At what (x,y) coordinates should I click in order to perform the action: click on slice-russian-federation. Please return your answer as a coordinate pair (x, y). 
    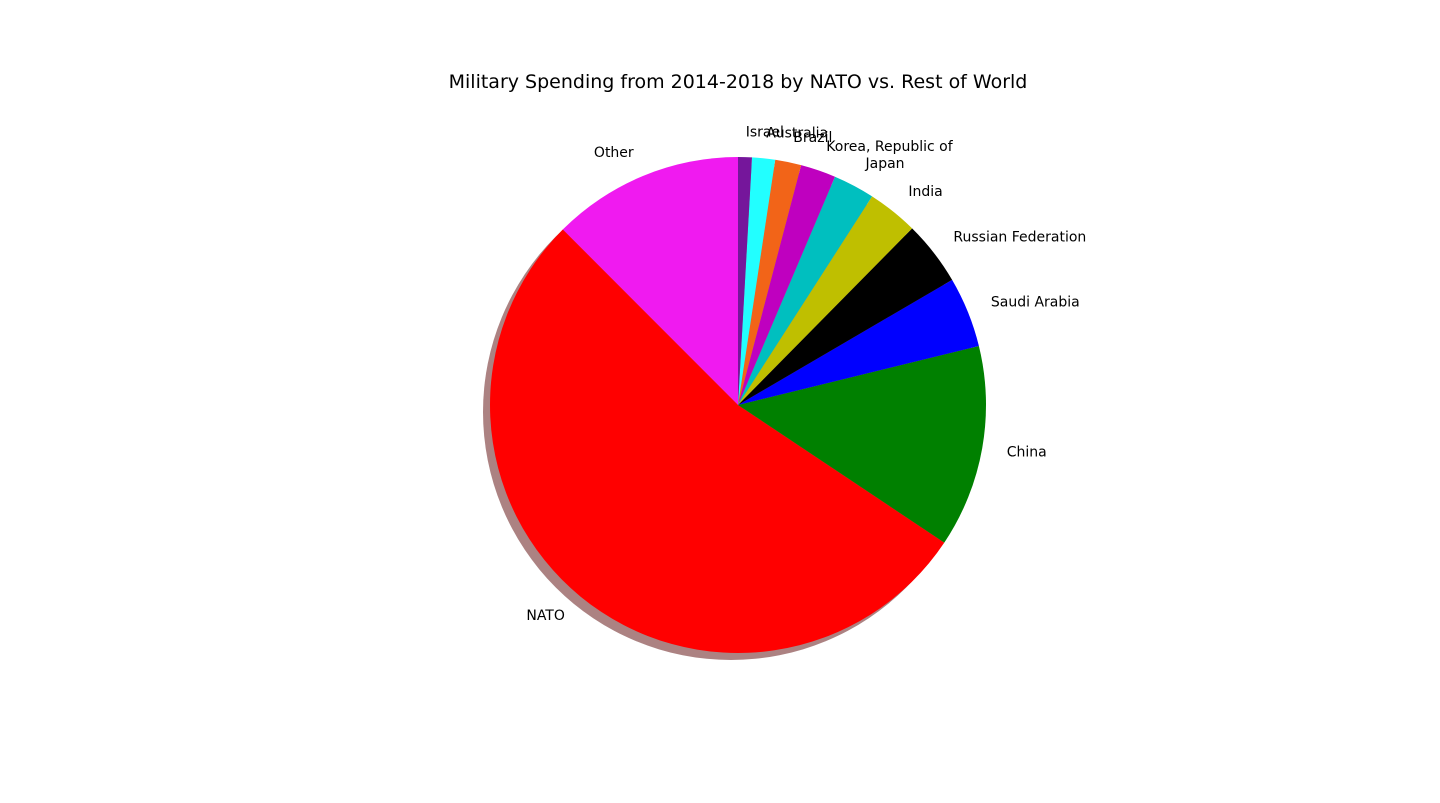
    Looking at the image, I should click on (845, 316).